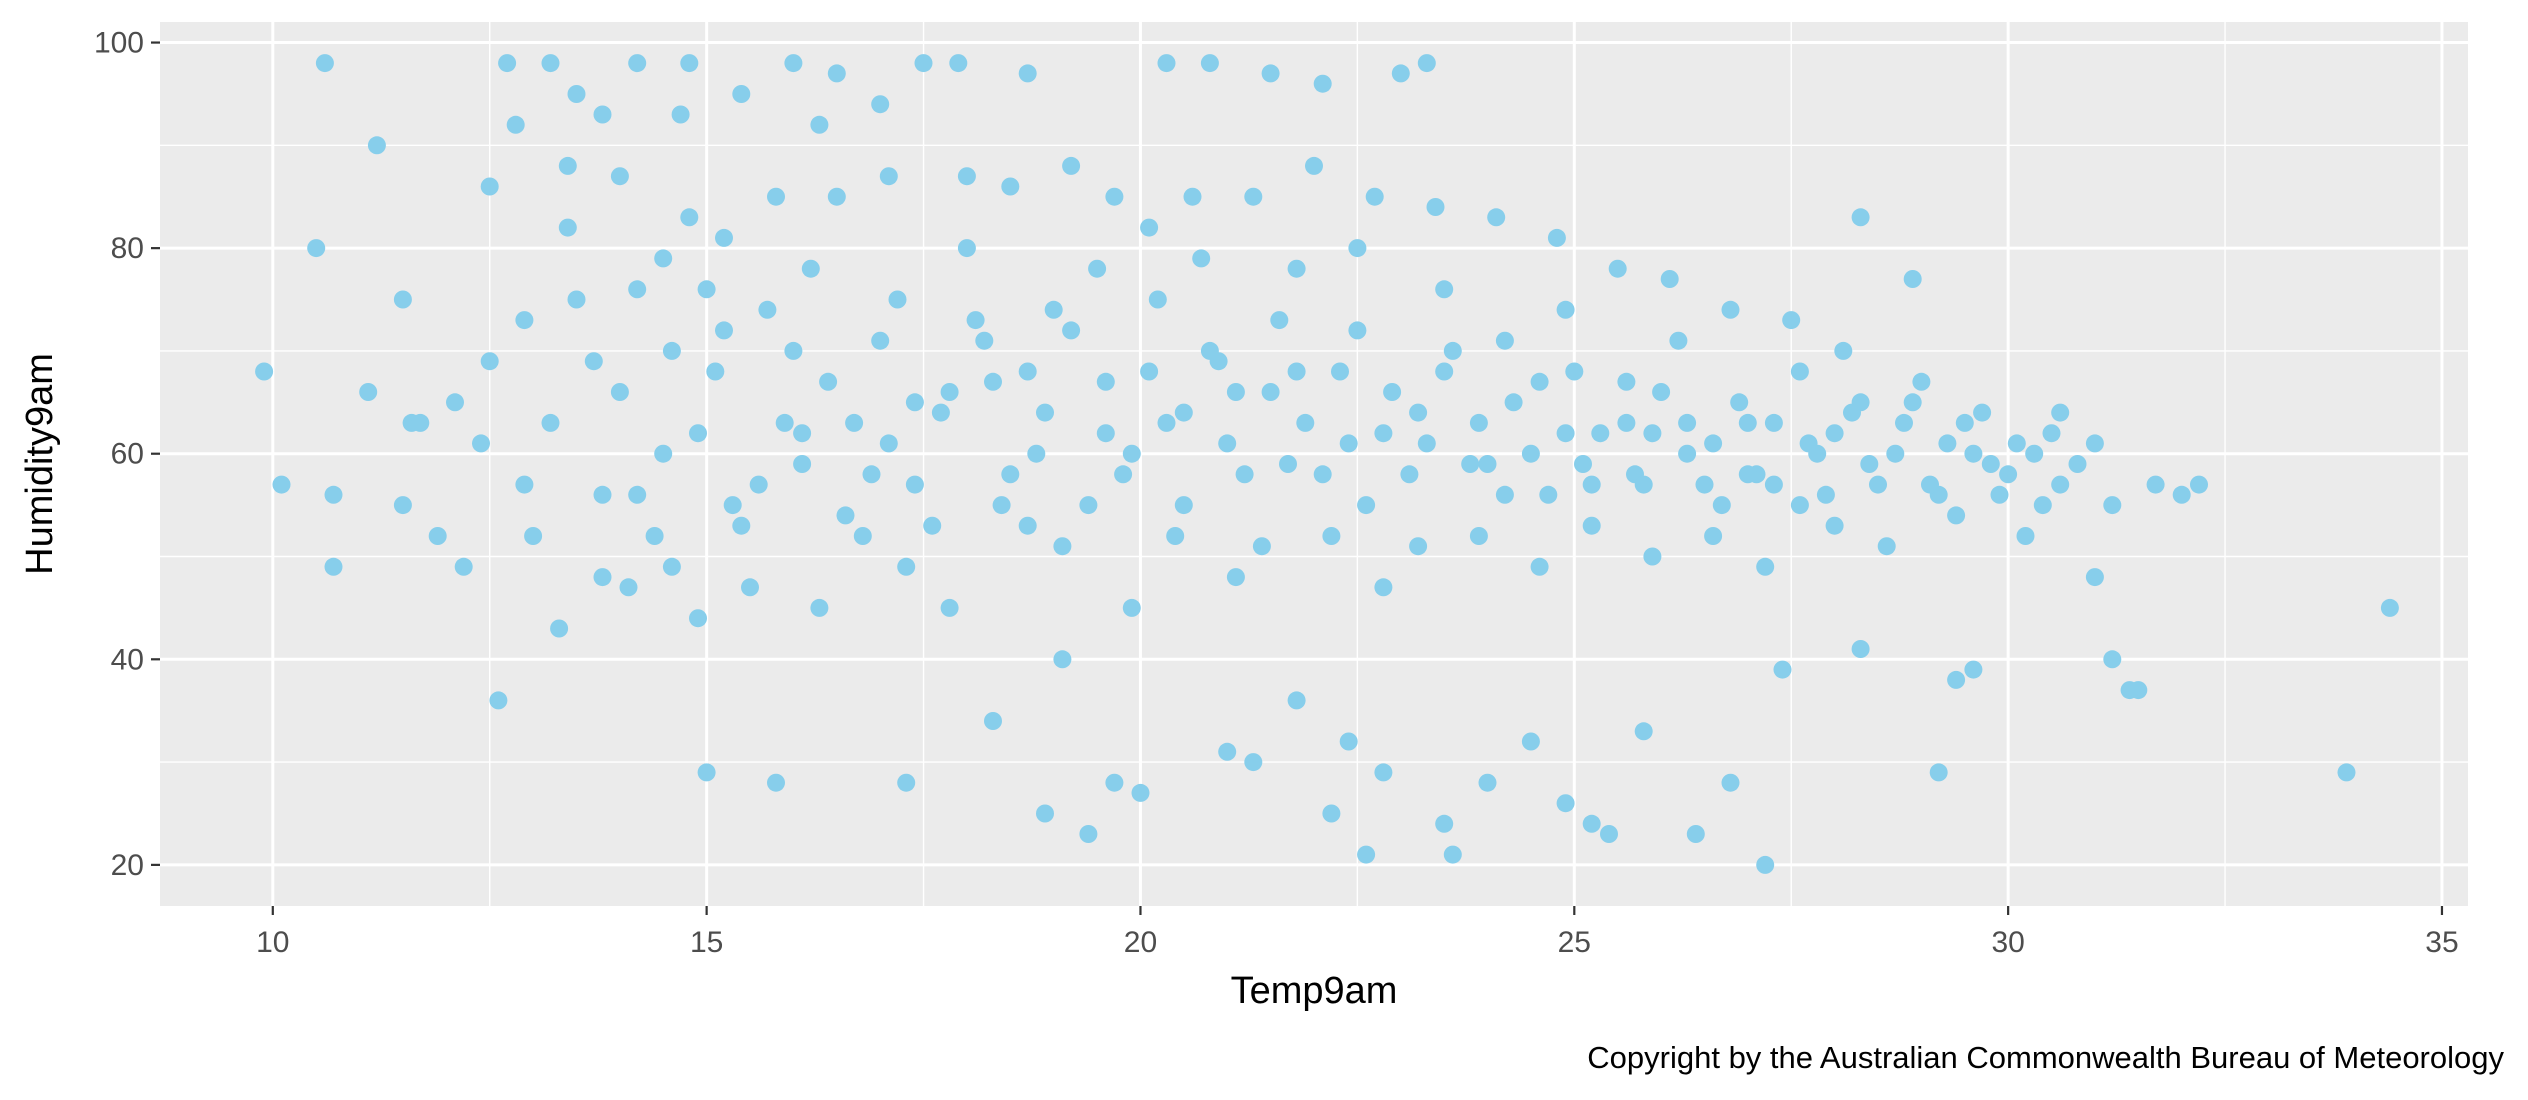 This screenshot has height=1100, width=2528. Describe the element at coordinates (127, 248) in the screenshot. I see `y-tick-label: 80` at that location.